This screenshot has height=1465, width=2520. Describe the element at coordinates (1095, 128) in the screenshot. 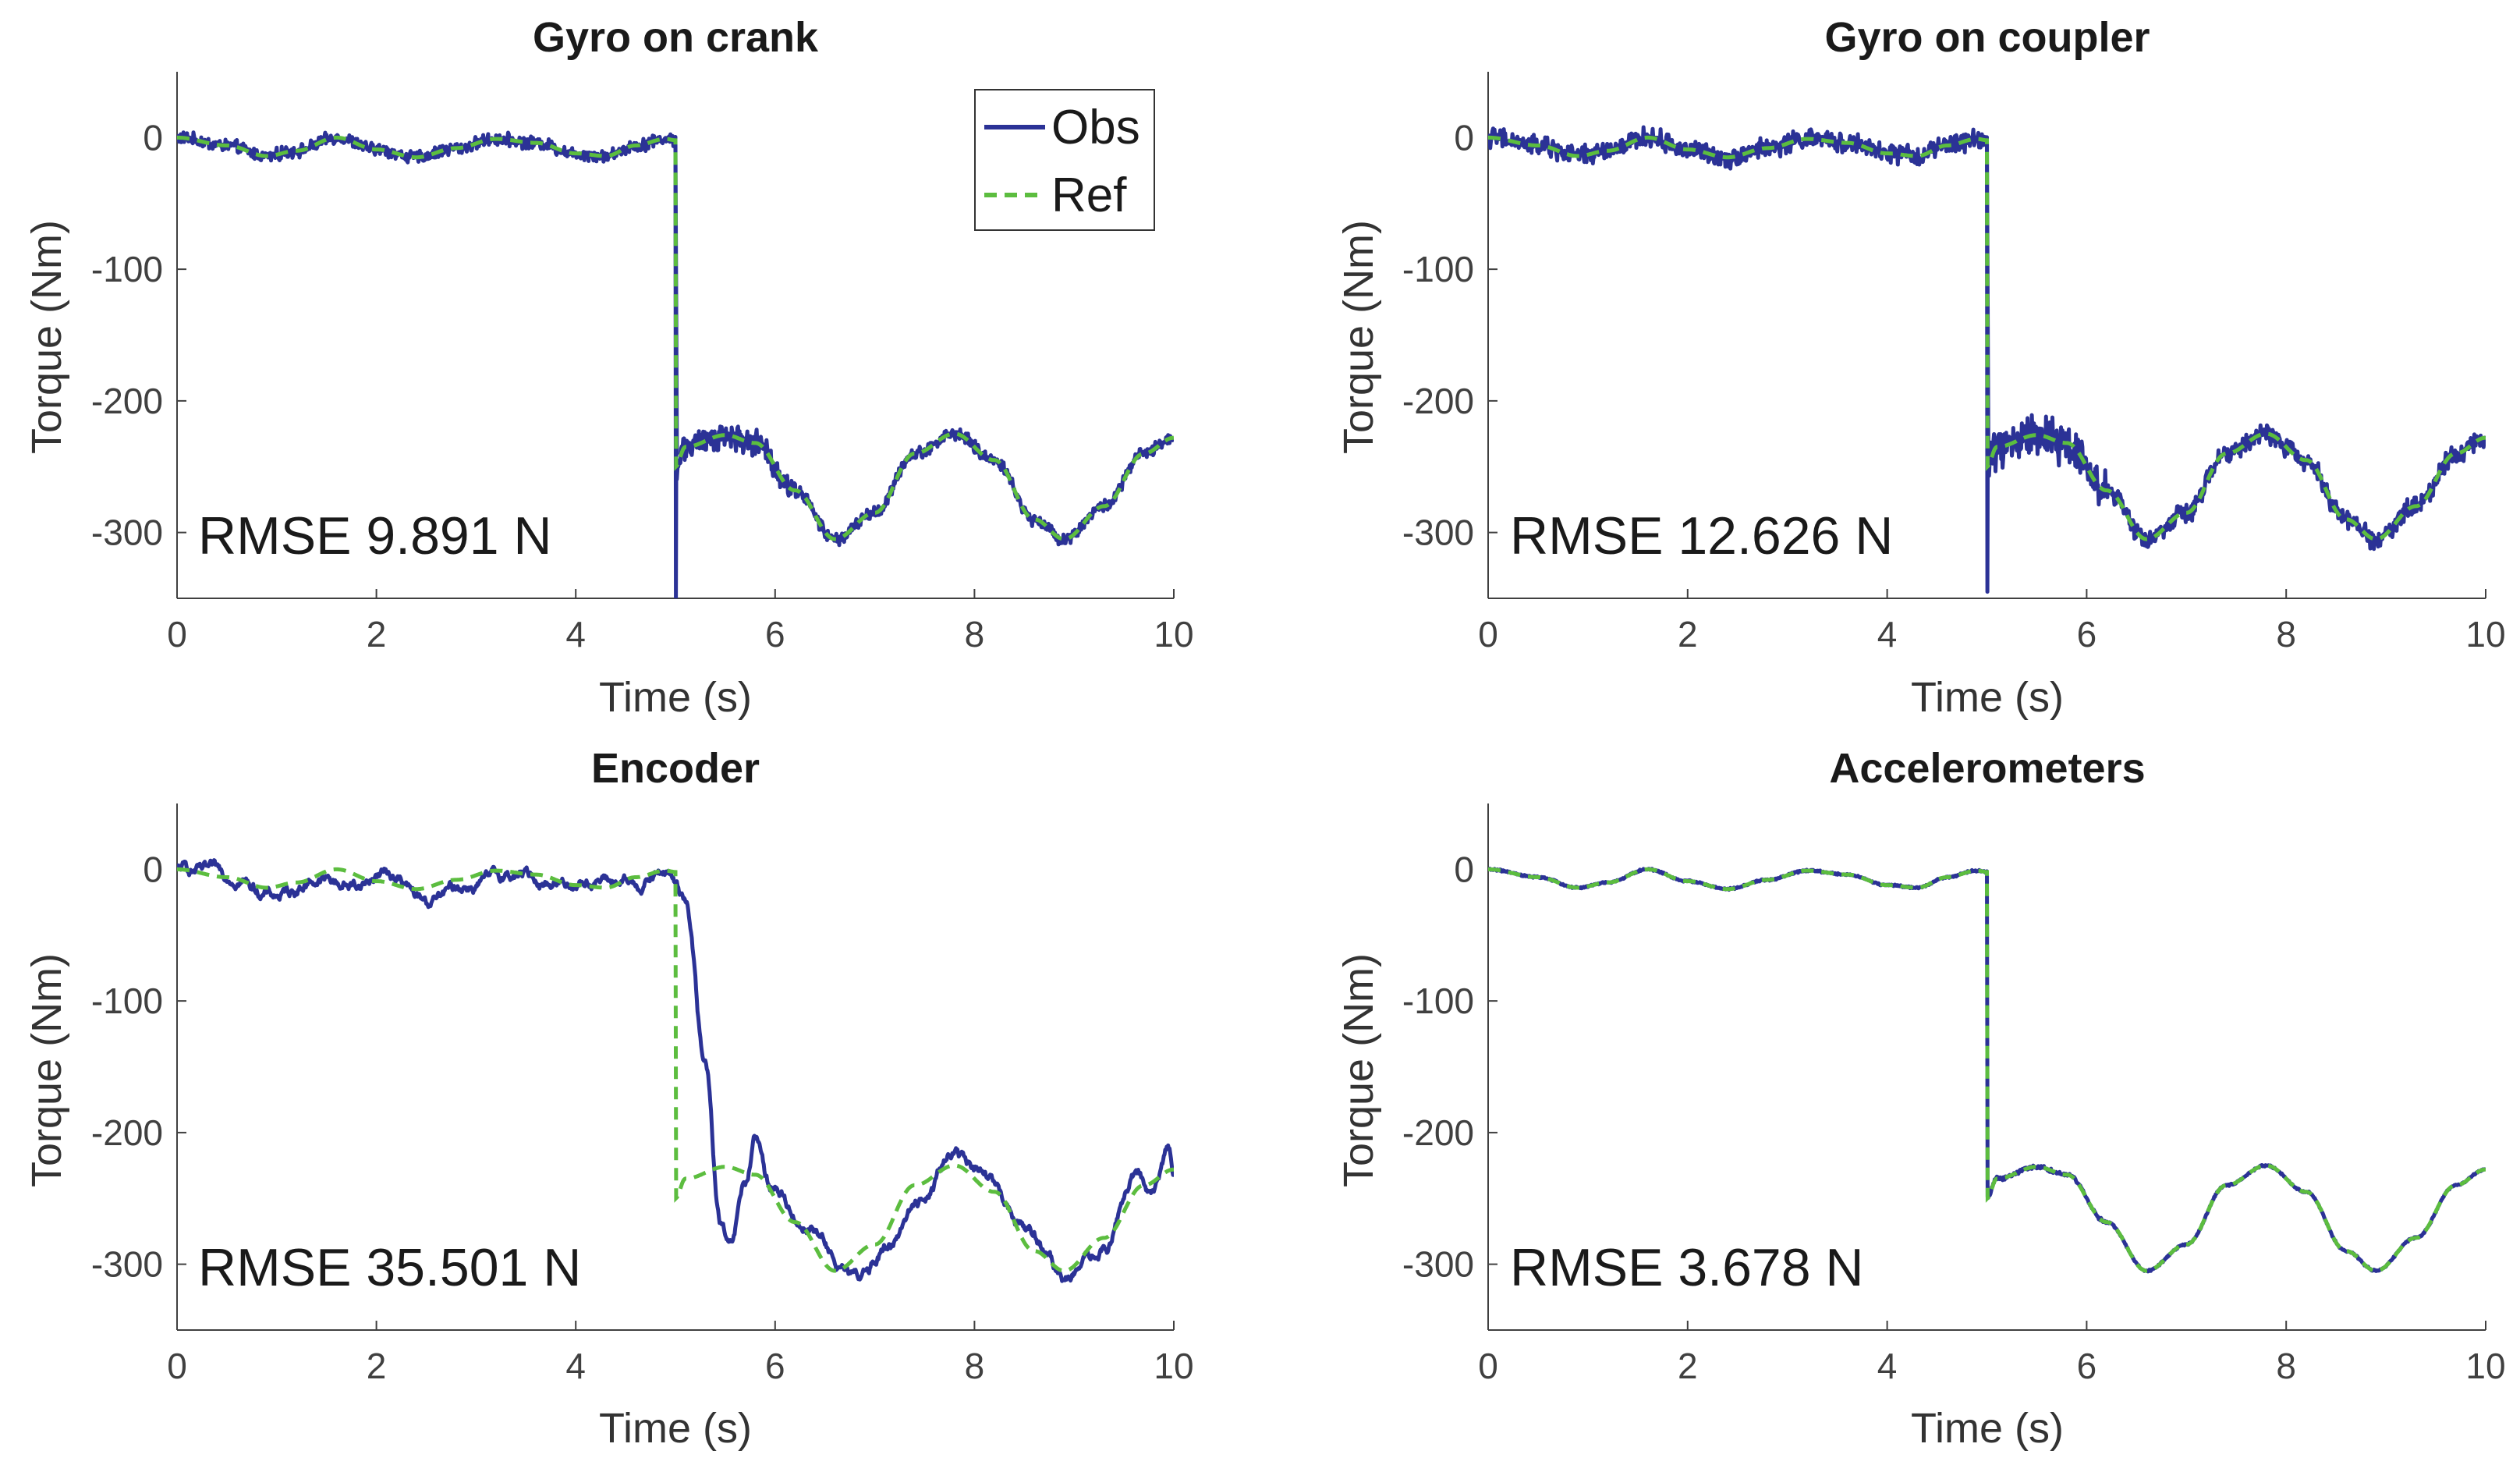

I see `legend-obs-label: Obs` at that location.